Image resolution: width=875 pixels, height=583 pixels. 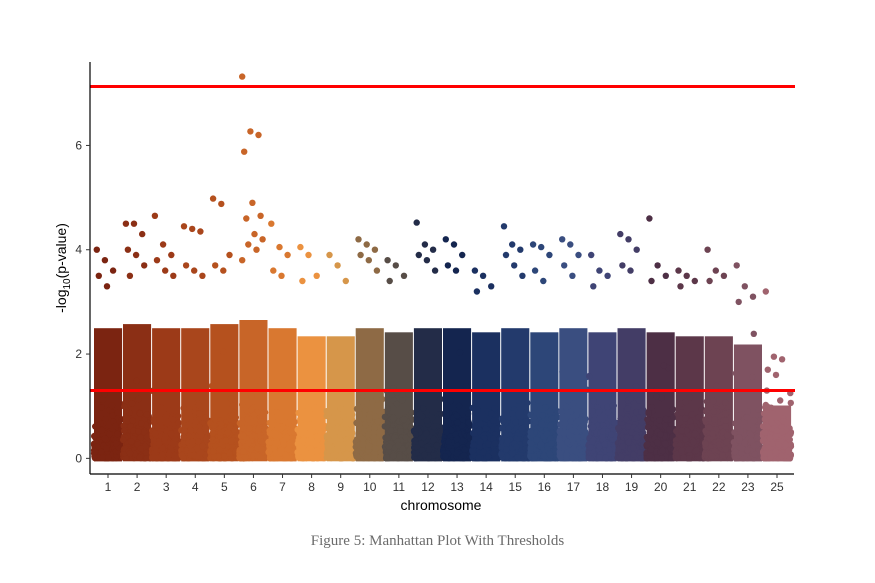 What do you see at coordinates (253, 267) in the screenshot?
I see `chromosome-6-points` at bounding box center [253, 267].